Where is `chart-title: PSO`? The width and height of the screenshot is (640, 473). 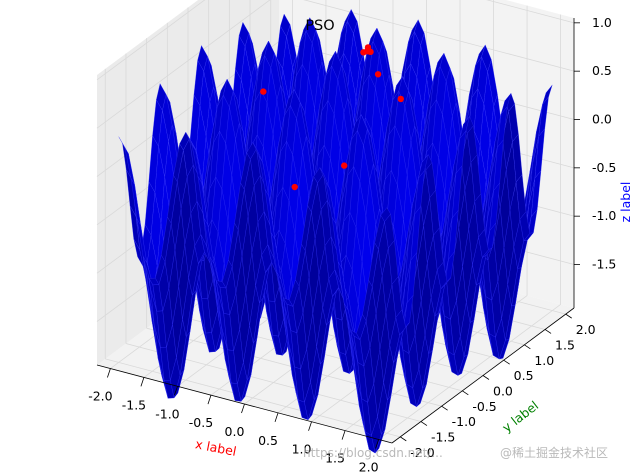 chart-title: PSO is located at coordinates (319, 26).